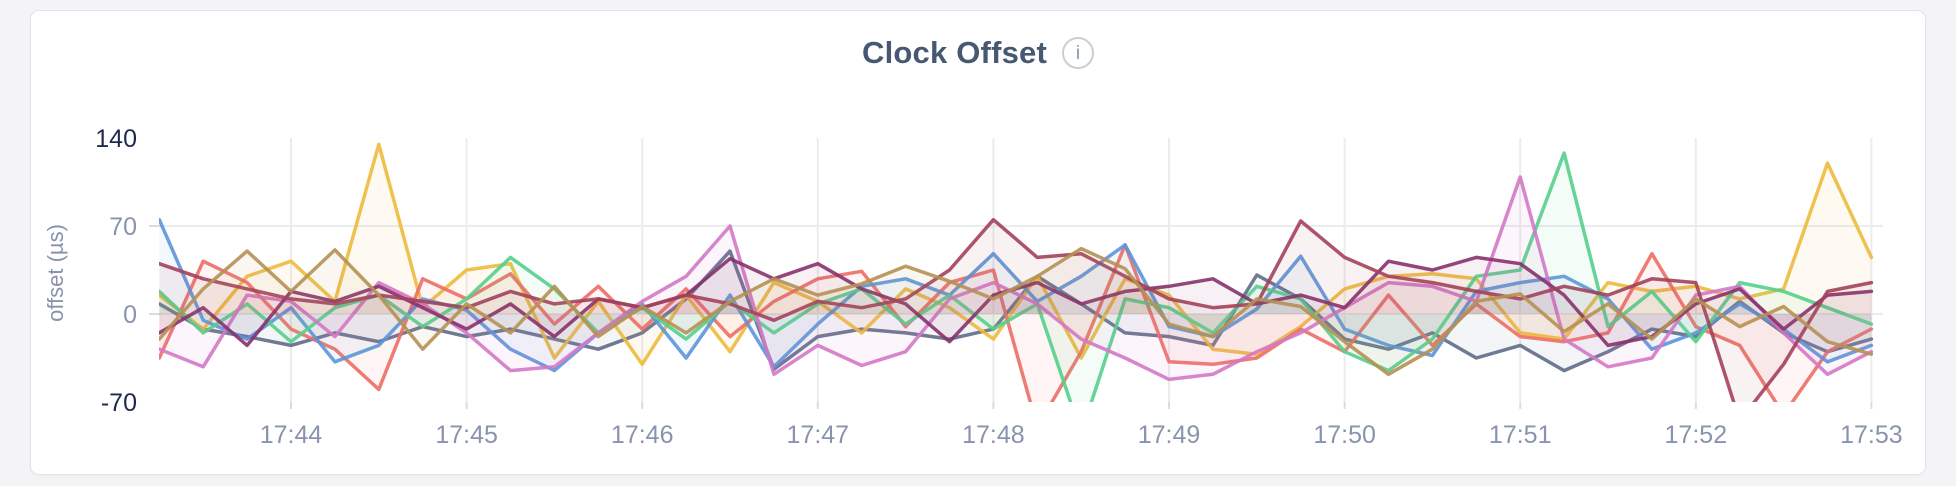 The image size is (1956, 486). What do you see at coordinates (993, 435) in the screenshot?
I see `x-tick-label: 17:48` at bounding box center [993, 435].